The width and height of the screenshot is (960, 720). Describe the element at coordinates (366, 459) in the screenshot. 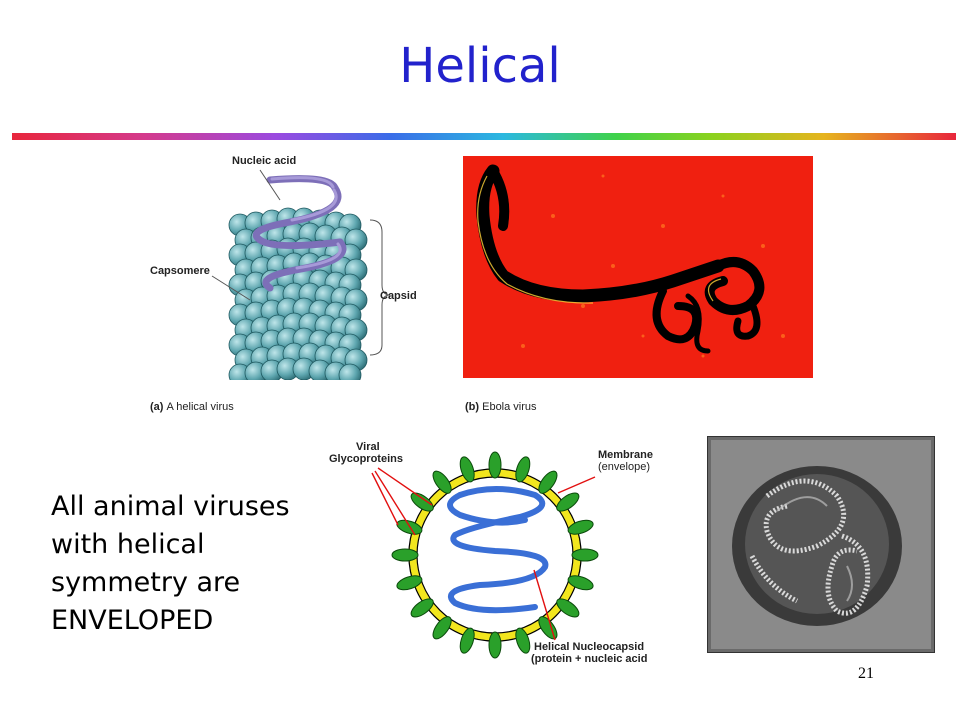

I see `glycoproteins-label-line2: Glycoproteins` at that location.